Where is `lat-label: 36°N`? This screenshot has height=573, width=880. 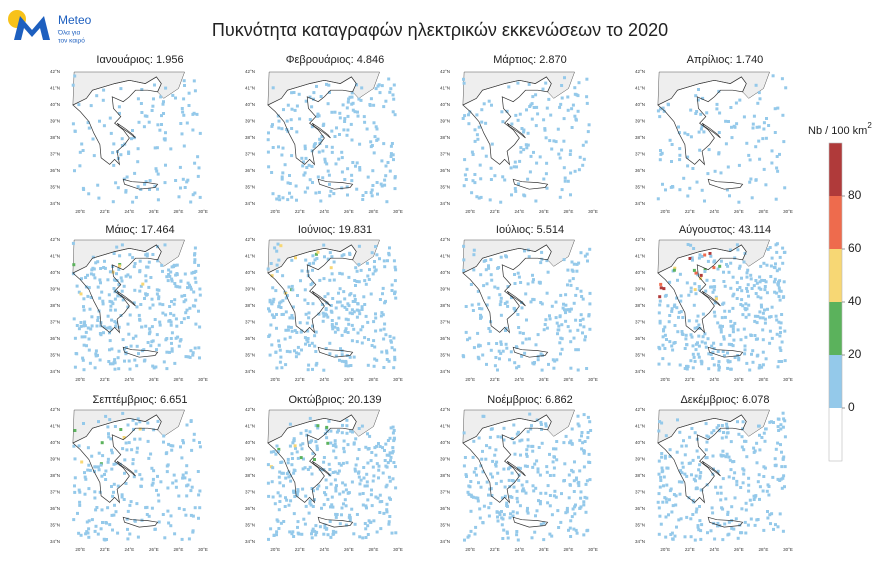
lat-label: 36°N is located at coordinates (445, 338).